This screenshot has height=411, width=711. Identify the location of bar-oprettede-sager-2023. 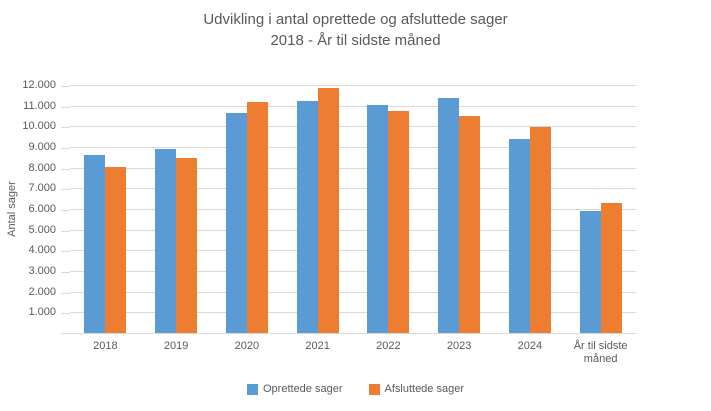
(449, 215).